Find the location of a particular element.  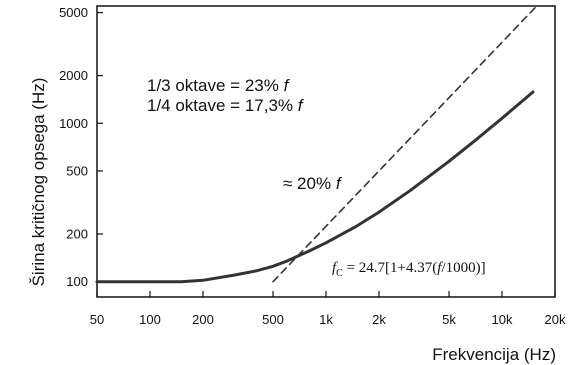

x-axis-label: Frekvencija (Hz) is located at coordinates (494, 354).